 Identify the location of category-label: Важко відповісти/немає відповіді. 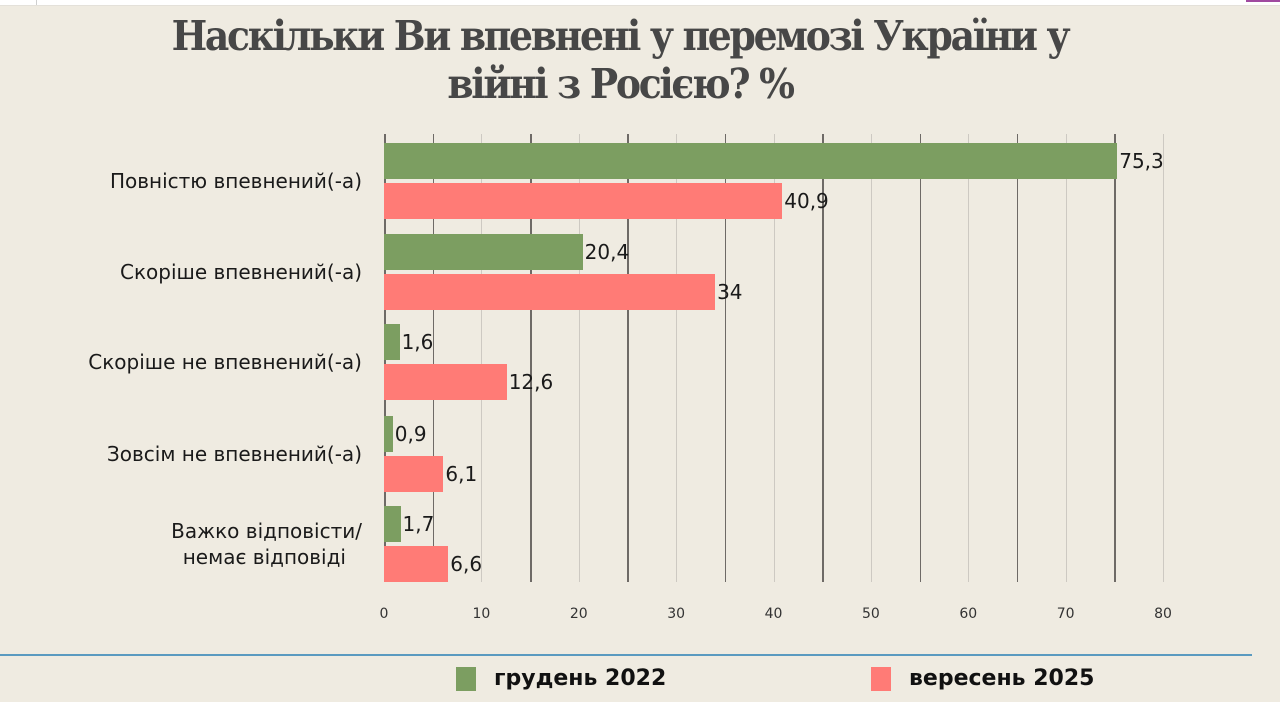
(266, 544).